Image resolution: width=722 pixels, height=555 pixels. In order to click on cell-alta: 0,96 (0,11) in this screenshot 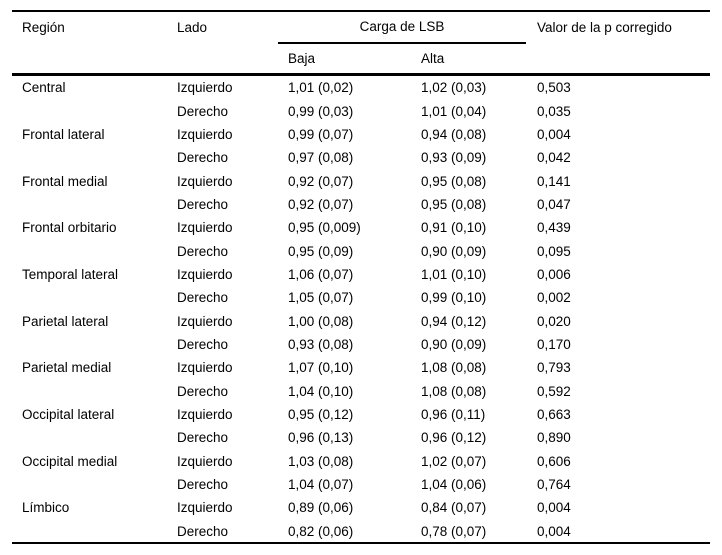, I will do `click(453, 414)`.